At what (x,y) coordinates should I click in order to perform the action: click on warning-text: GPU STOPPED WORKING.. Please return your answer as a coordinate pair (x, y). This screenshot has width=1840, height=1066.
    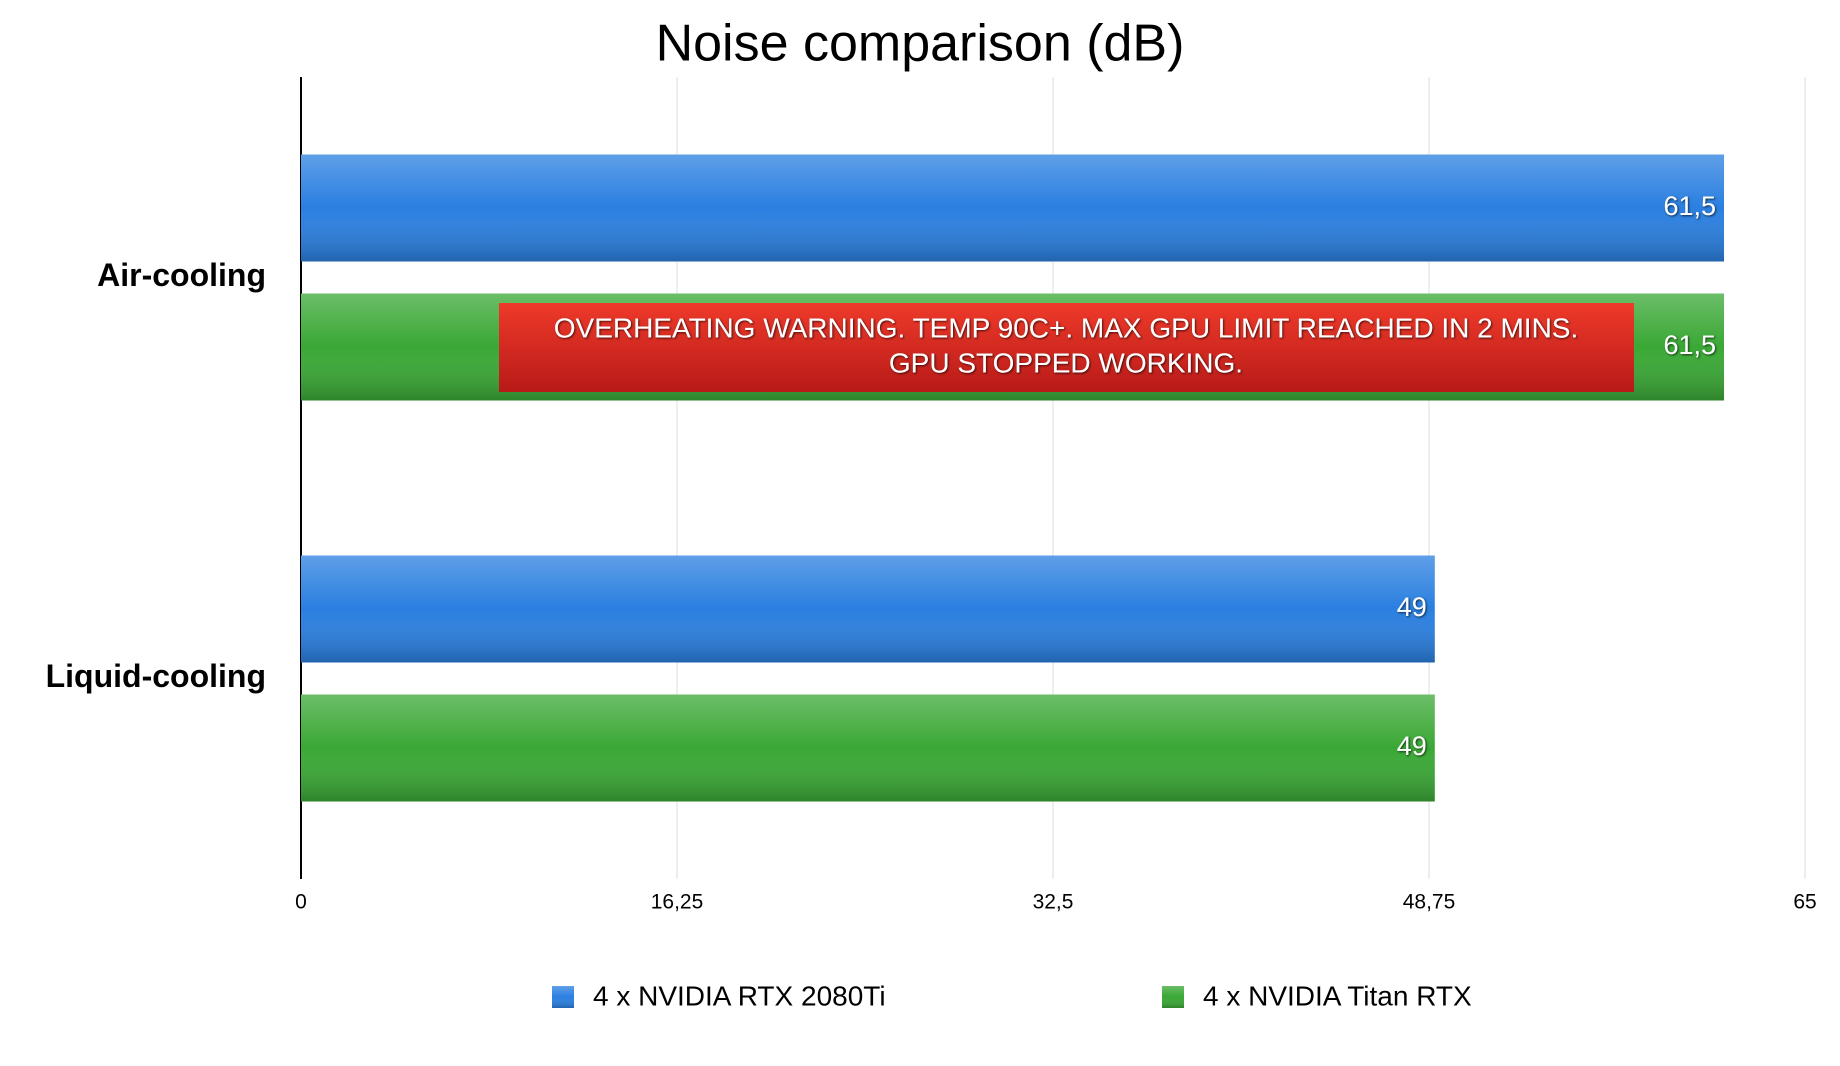
    Looking at the image, I should click on (1066, 362).